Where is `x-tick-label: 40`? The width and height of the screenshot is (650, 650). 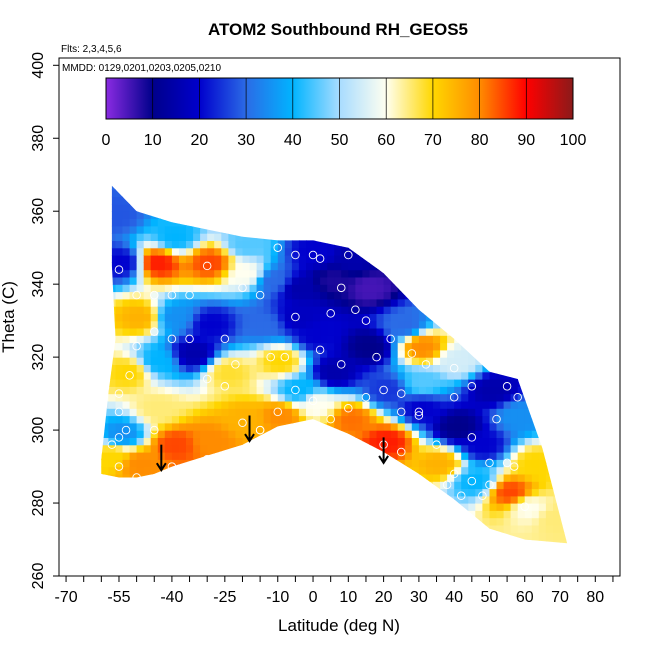
x-tick-label: 40 is located at coordinates (454, 597).